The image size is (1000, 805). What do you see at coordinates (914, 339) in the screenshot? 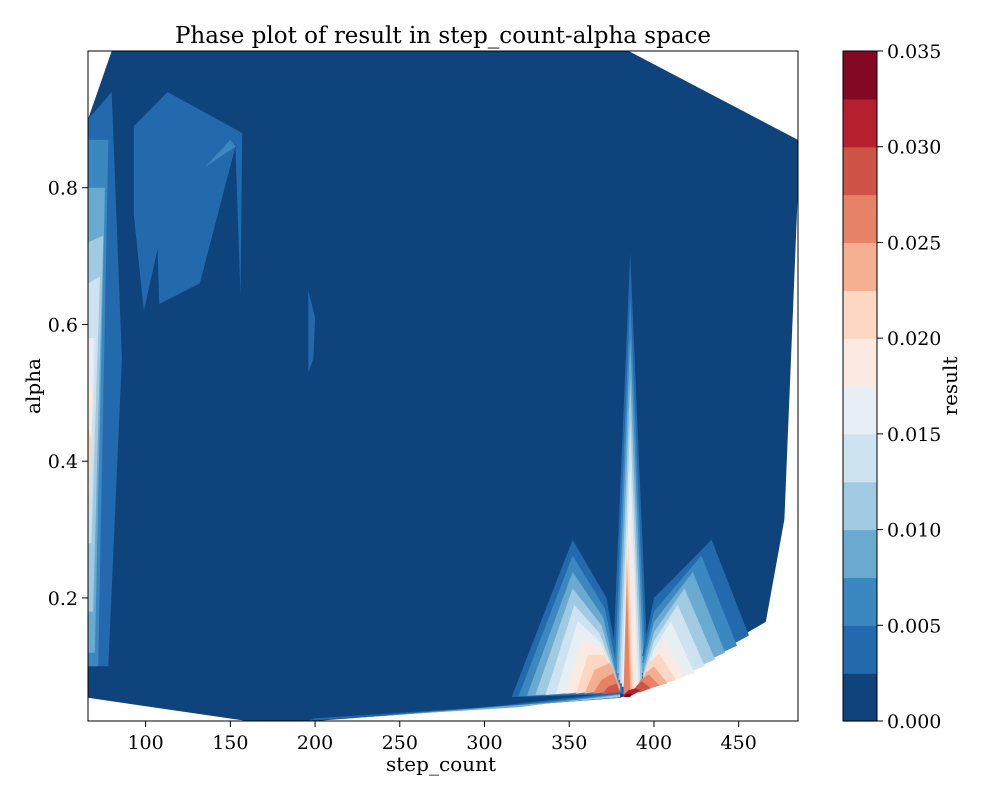
I see `colorbar-tick-label: 0.020` at bounding box center [914, 339].